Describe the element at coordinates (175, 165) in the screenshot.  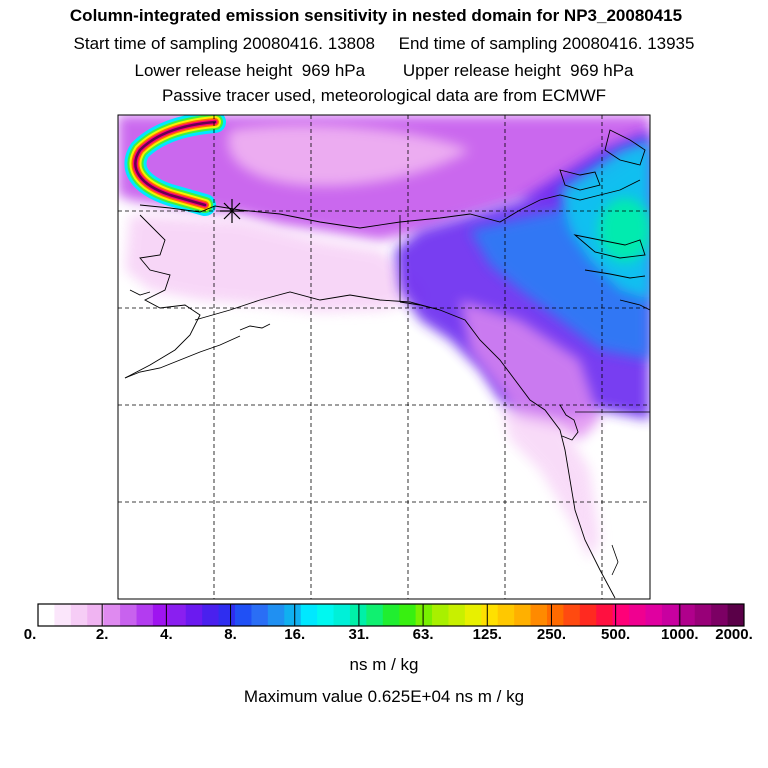
I see `sensitivity-arc` at that location.